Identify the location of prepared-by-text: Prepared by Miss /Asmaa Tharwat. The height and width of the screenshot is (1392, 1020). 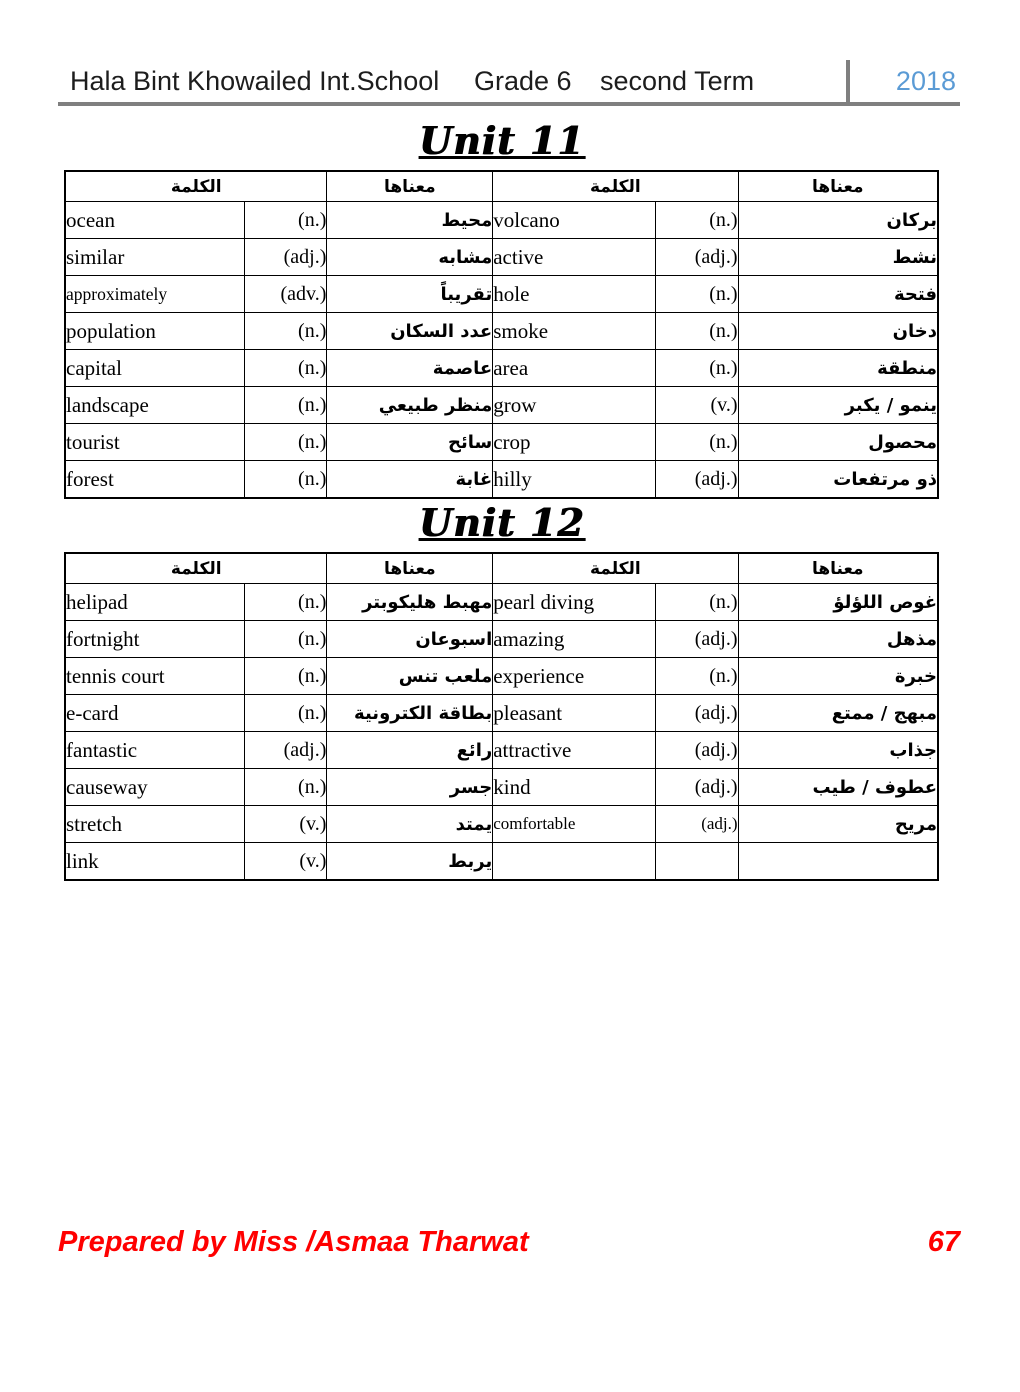
(293, 1242).